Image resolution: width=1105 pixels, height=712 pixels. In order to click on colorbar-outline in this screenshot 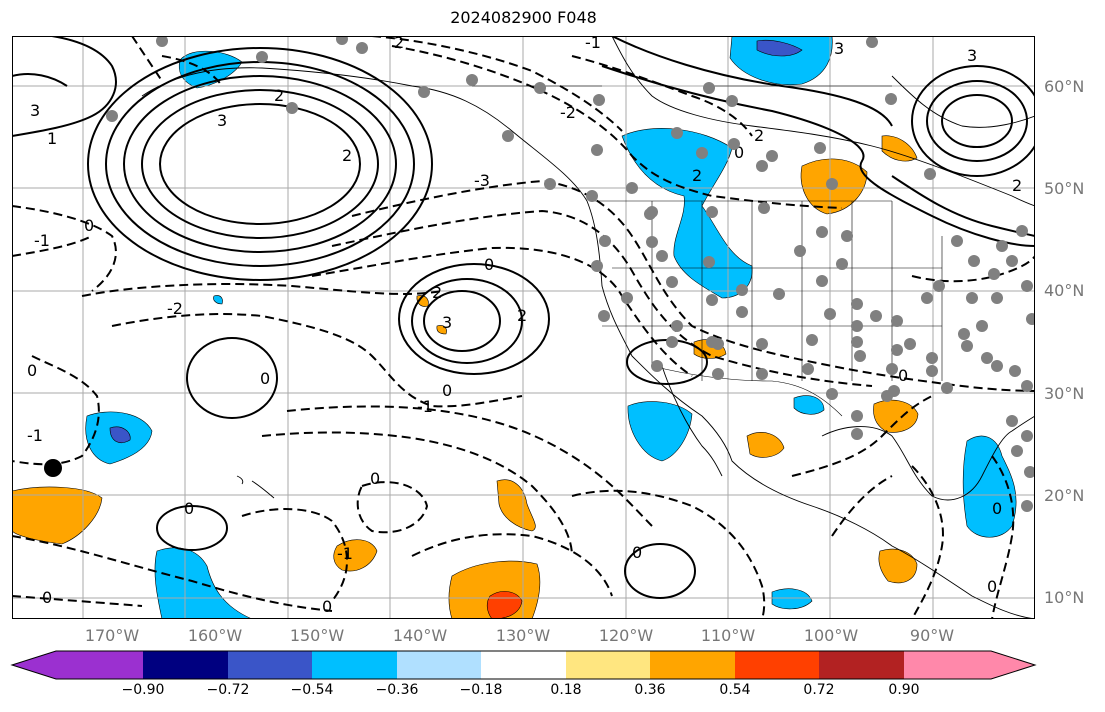, I will do `click(523, 665)`.